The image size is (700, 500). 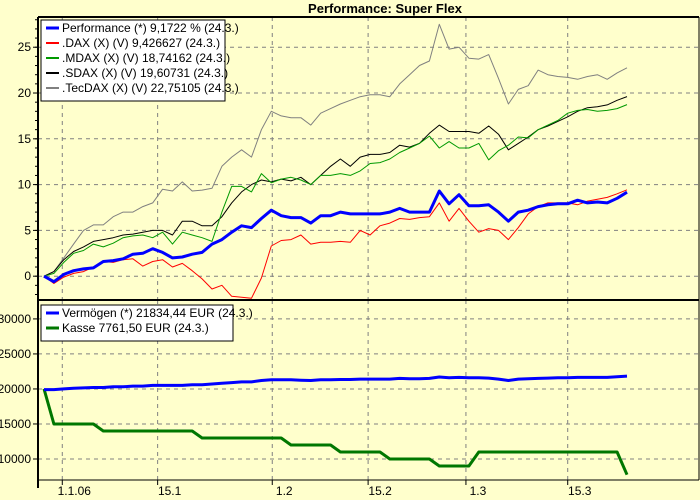 What do you see at coordinates (150, 28) in the screenshot?
I see `legend-label: Performance (*) 9,1722 % (24.3.)` at bounding box center [150, 28].